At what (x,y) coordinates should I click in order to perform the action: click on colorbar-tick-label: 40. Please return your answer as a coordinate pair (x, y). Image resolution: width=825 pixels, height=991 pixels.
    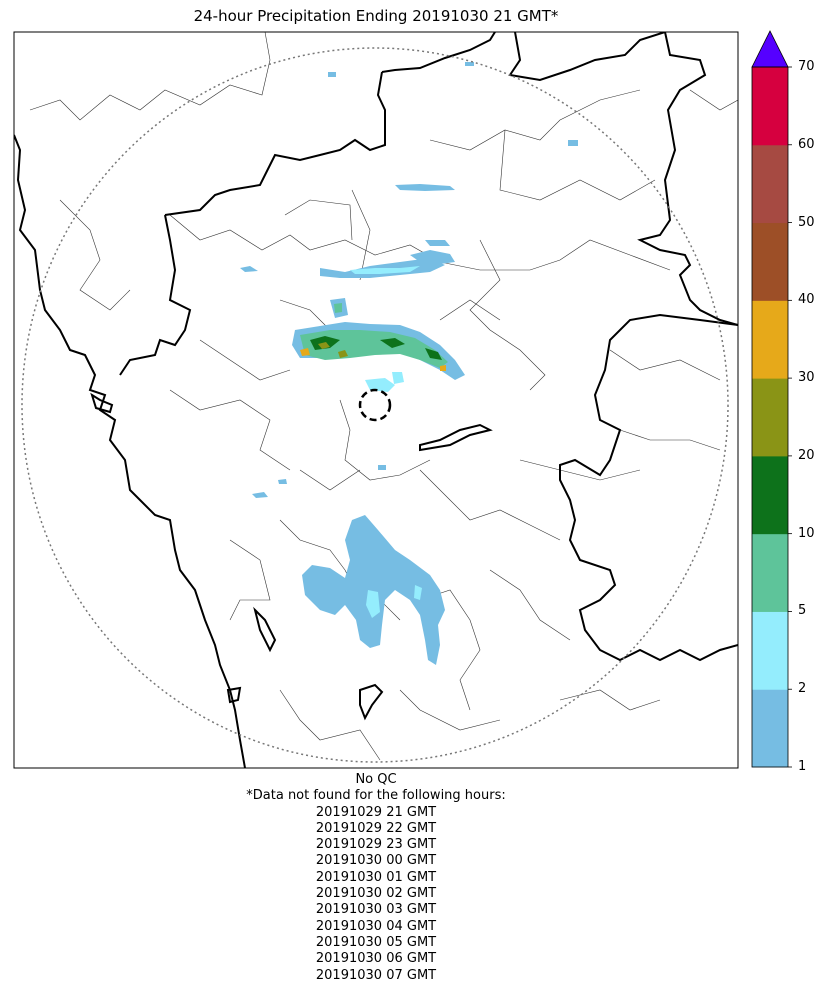
    Looking at the image, I should click on (806, 300).